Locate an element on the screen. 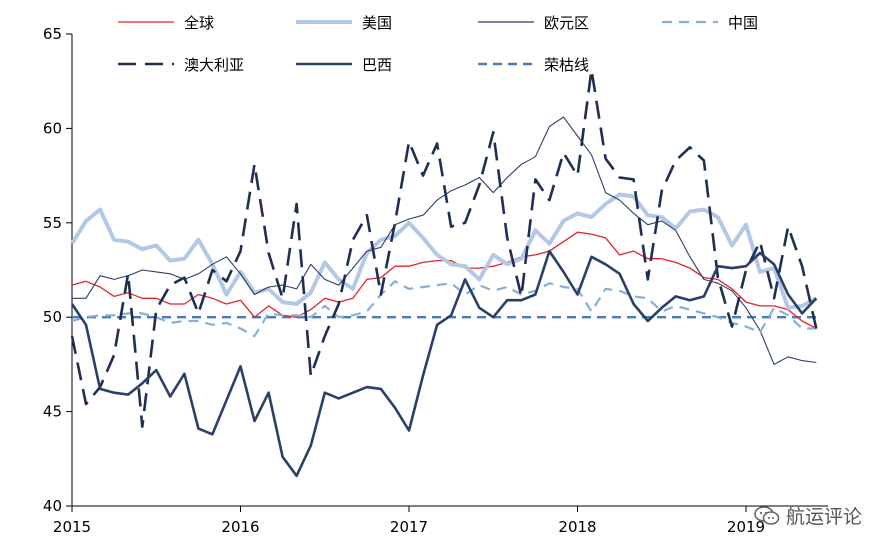 The height and width of the screenshot is (555, 884). y-tick-label: 55 is located at coordinates (52, 223).